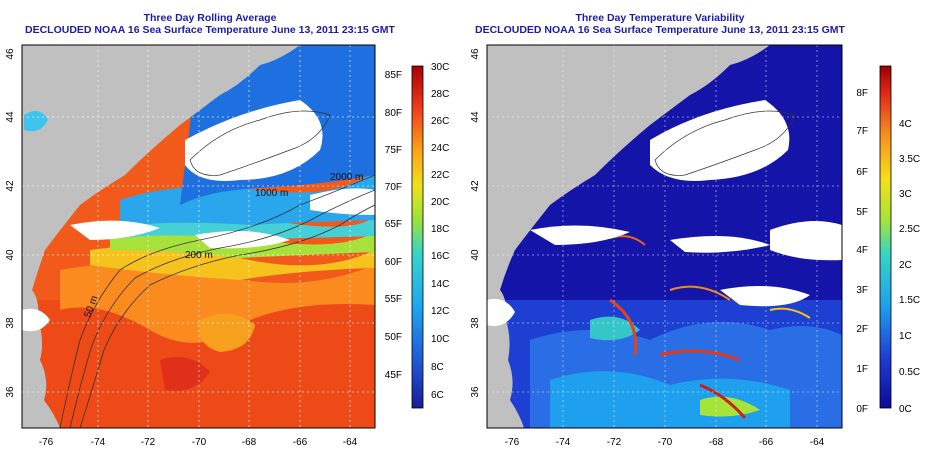 The height and width of the screenshot is (475, 950). Describe the element at coordinates (393, 224) in the screenshot. I see `colorbar-f-label: 65F` at that location.